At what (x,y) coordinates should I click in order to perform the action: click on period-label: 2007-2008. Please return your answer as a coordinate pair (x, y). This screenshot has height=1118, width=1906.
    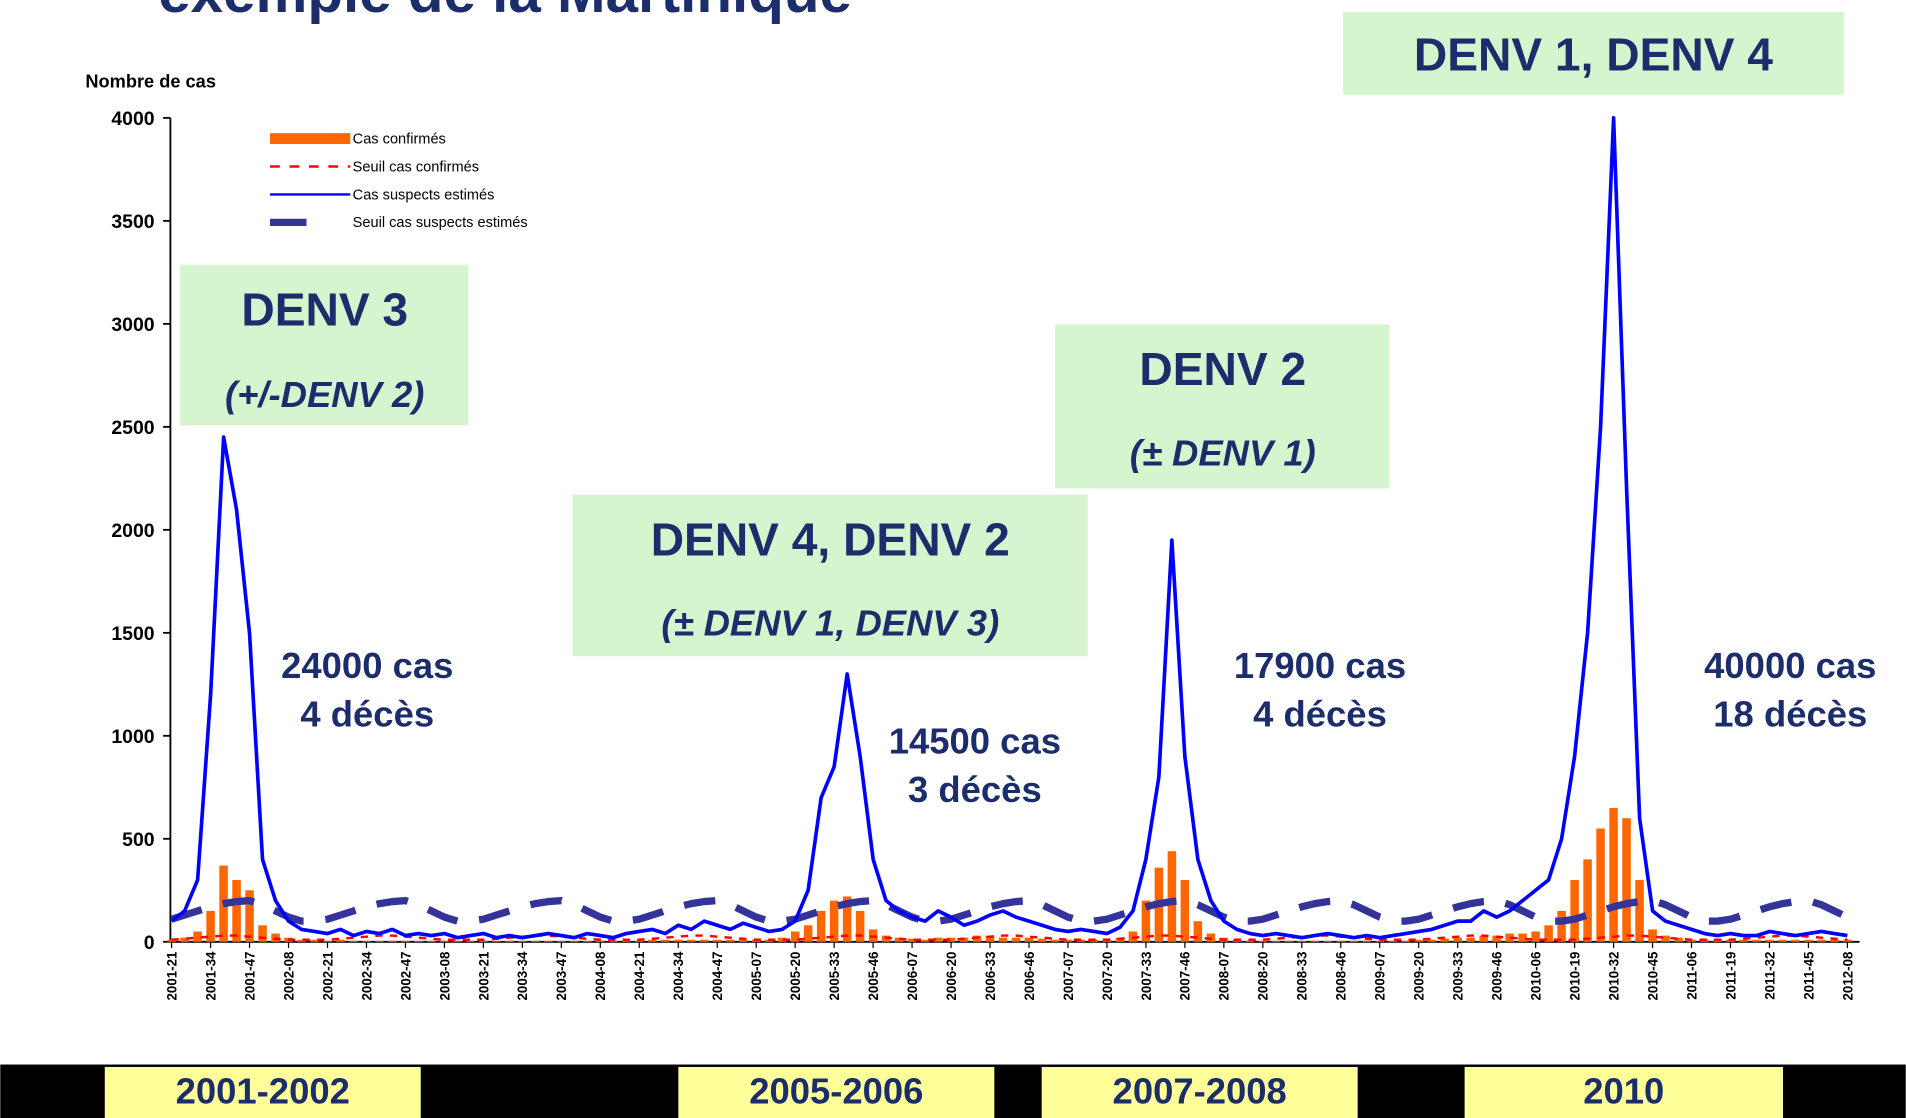
    Looking at the image, I should click on (1200, 1090).